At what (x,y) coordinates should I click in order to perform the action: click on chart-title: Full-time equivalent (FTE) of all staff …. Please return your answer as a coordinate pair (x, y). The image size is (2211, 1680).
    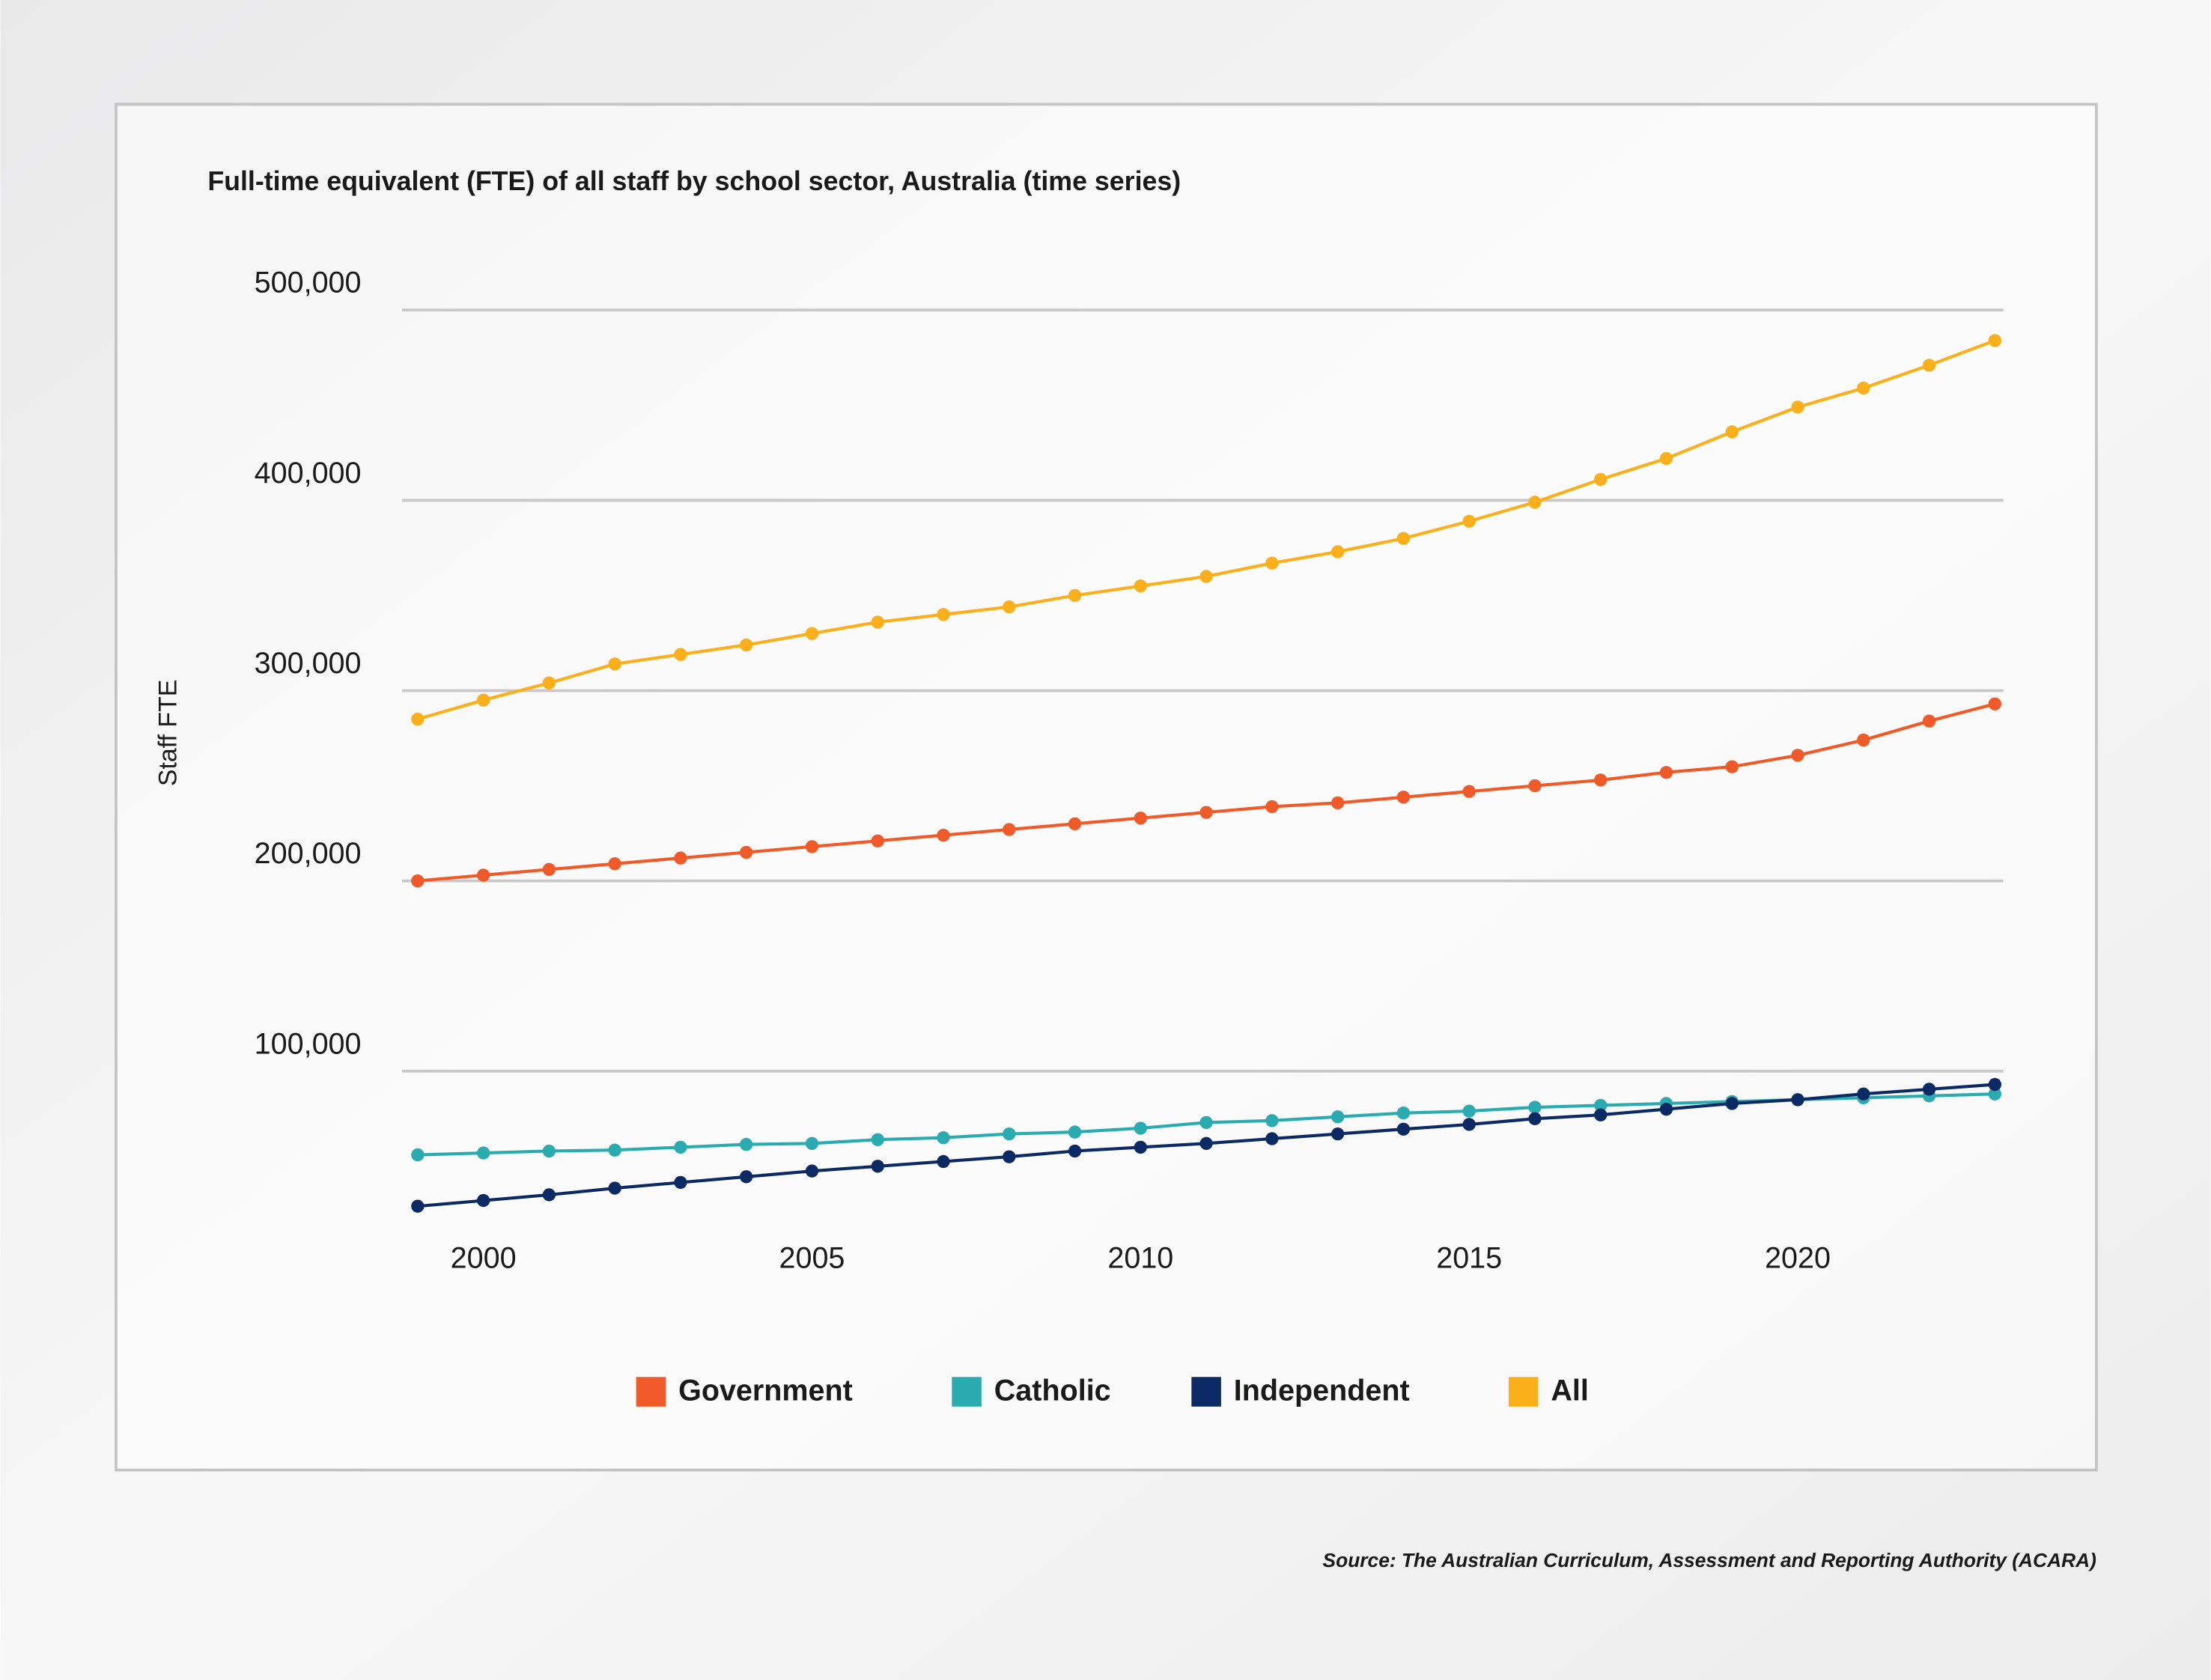
    Looking at the image, I should click on (694, 181).